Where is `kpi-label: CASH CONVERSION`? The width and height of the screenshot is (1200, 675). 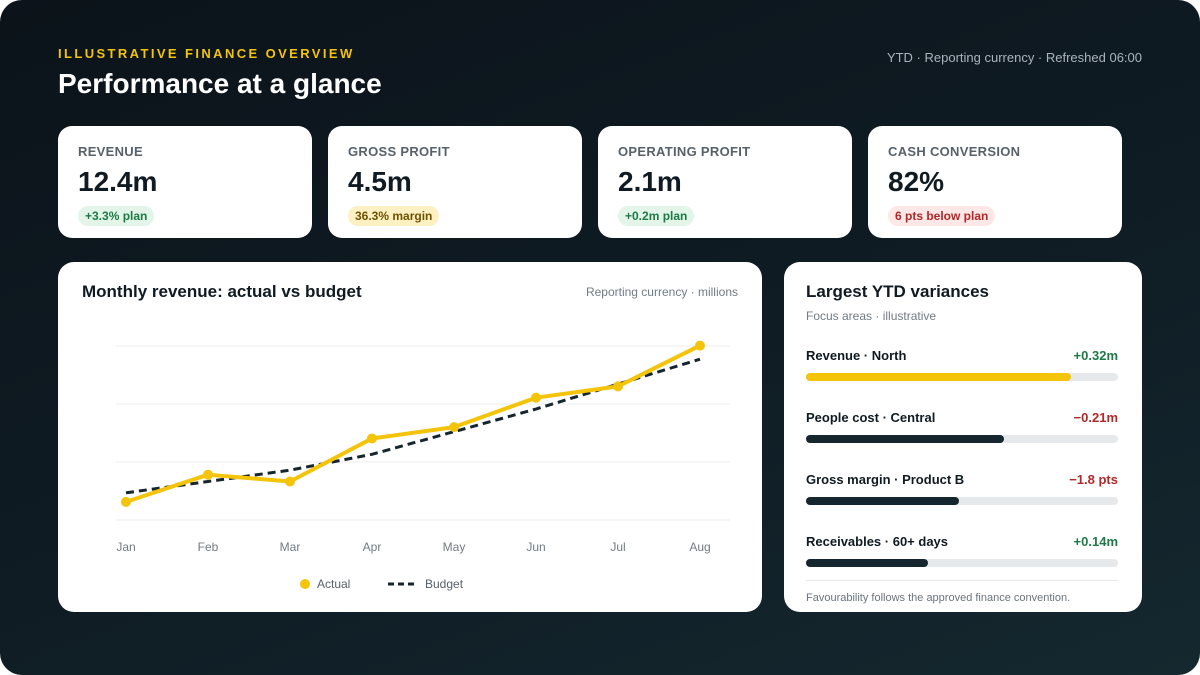 kpi-label: CASH CONVERSION is located at coordinates (954, 151).